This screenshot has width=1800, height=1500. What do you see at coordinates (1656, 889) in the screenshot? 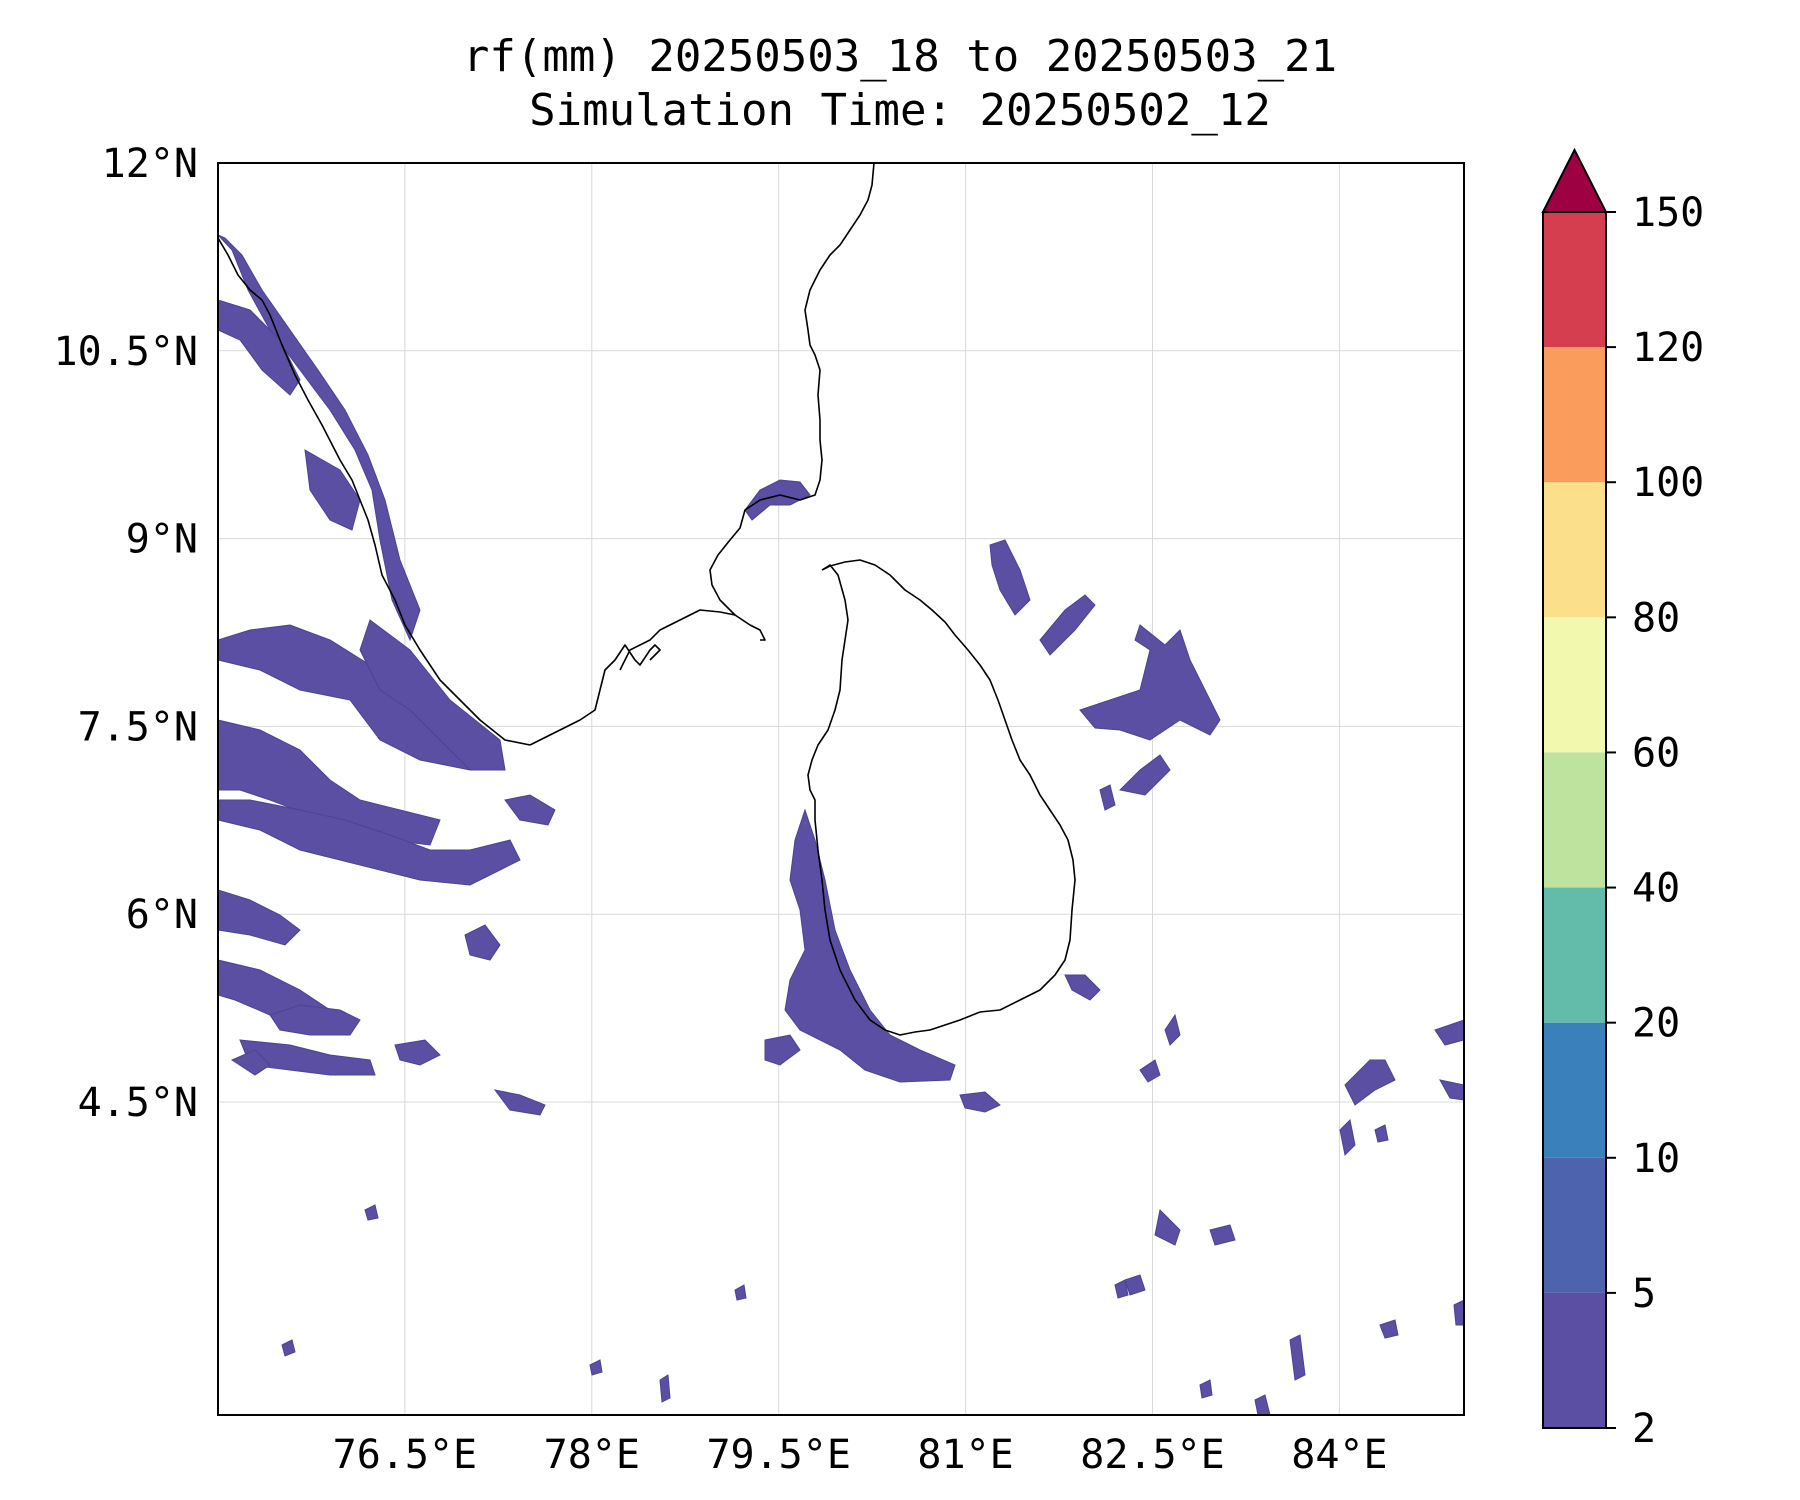
I see `colorbar-tick-label: 40` at bounding box center [1656, 889].